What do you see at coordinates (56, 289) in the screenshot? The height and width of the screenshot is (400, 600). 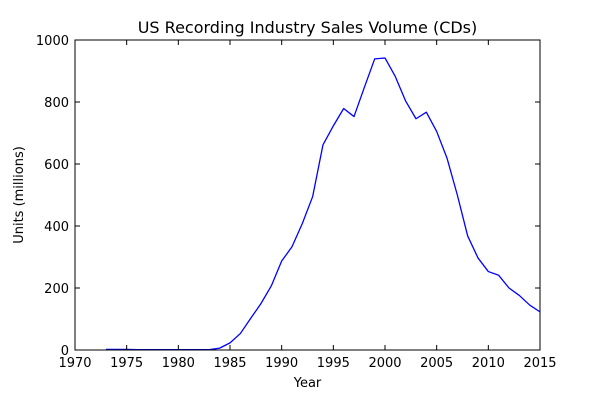 I see `y-tick-label-200: 200` at bounding box center [56, 289].